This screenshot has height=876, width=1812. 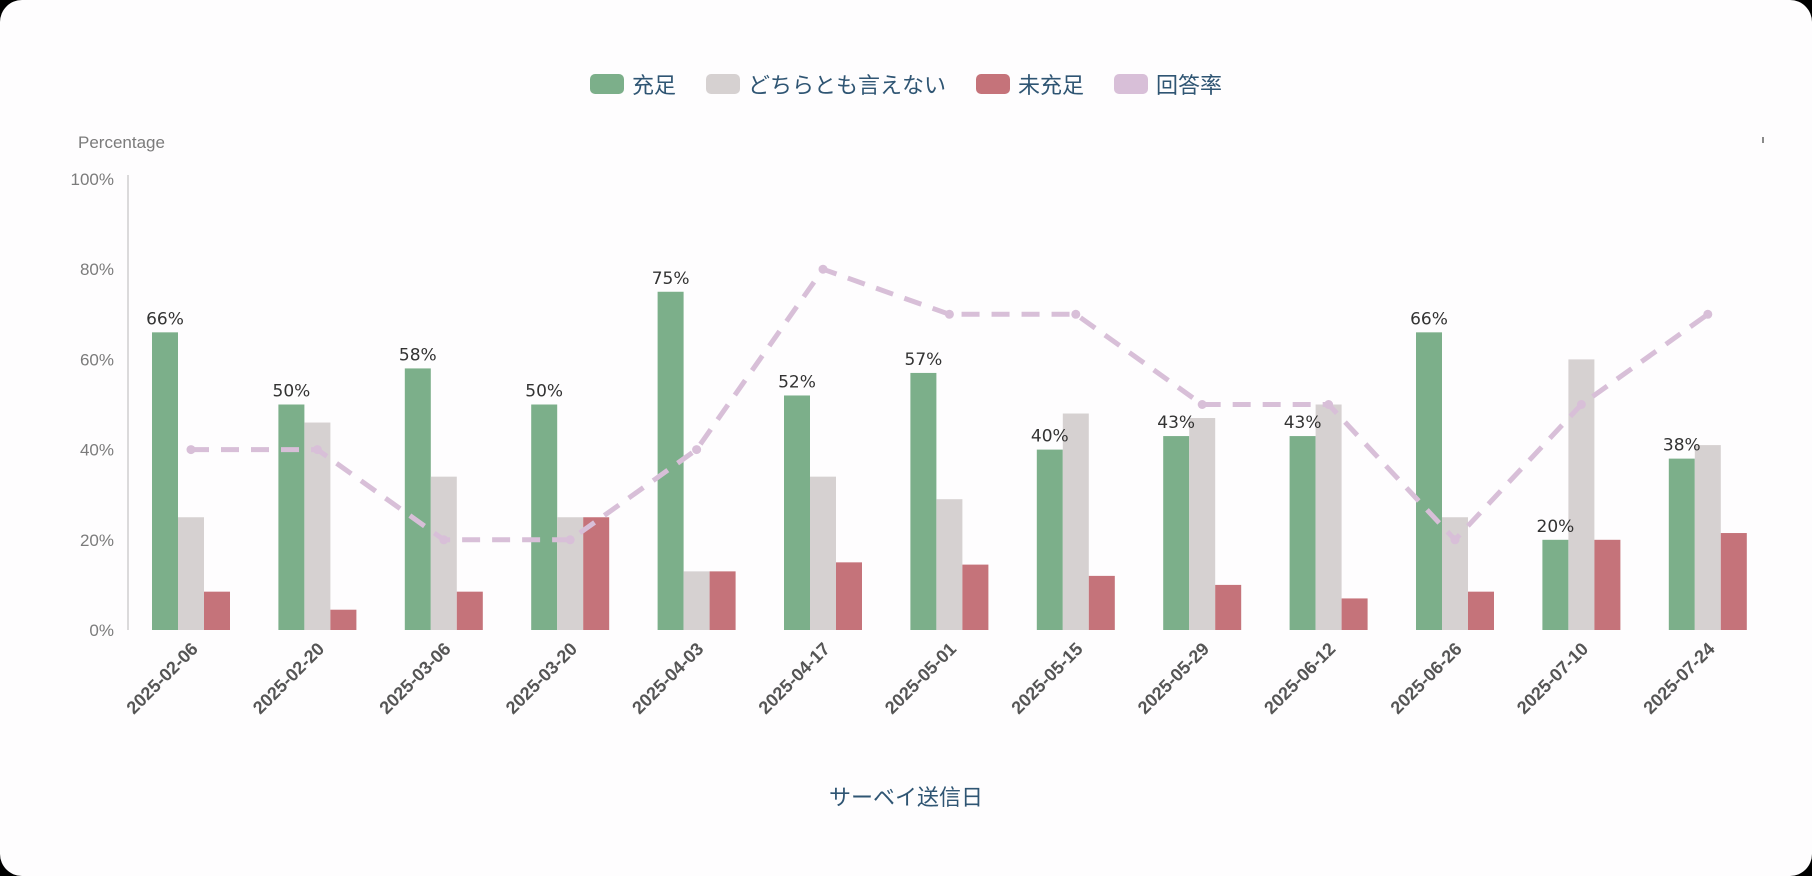 I want to click on legend-item: どちらとも言えない, so click(x=825, y=84).